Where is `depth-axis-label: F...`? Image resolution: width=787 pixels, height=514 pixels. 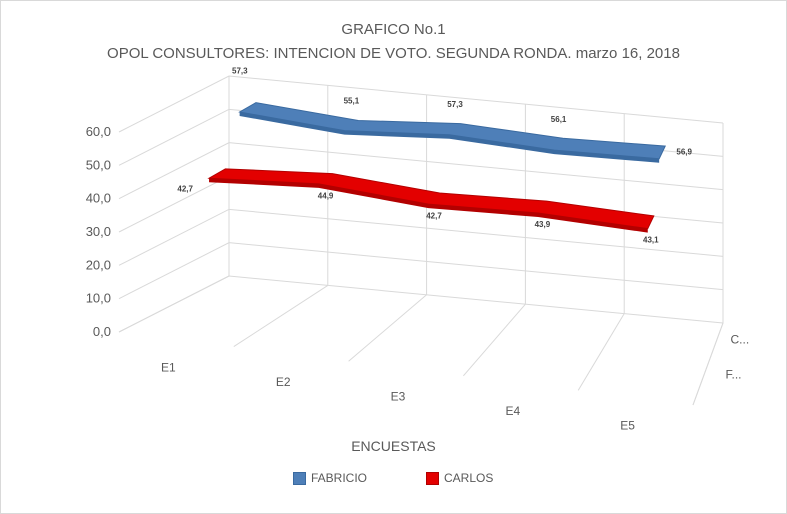
depth-axis-label: F... is located at coordinates (734, 374).